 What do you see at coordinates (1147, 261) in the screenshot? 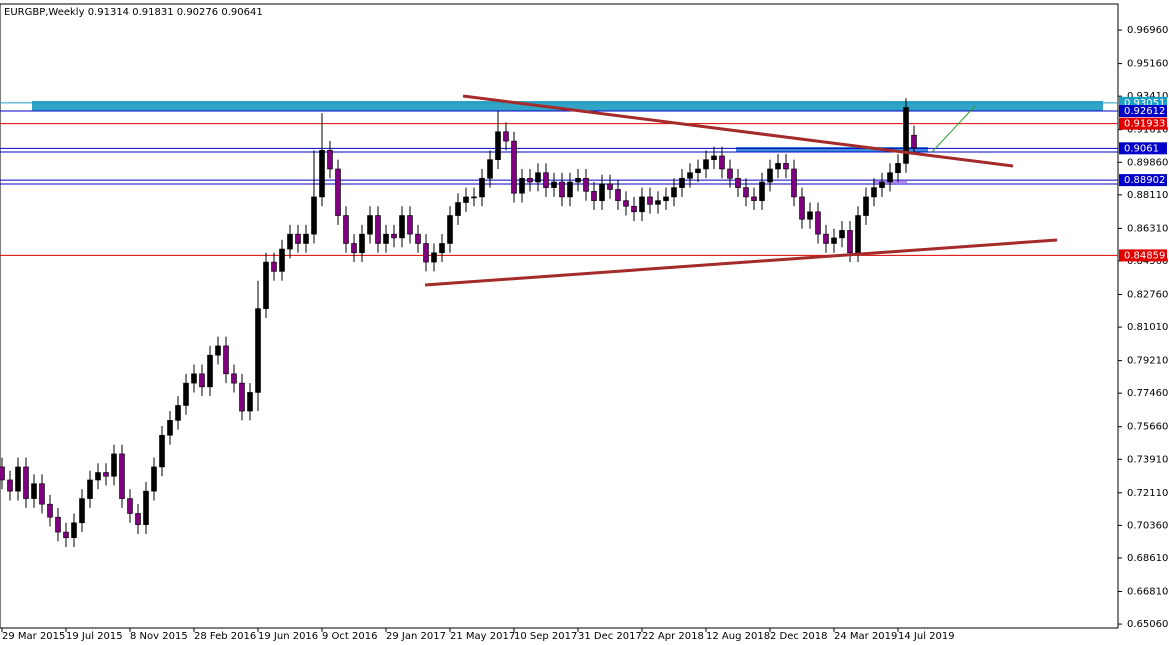
I see `y-tick-label: 0.84560` at bounding box center [1147, 261].